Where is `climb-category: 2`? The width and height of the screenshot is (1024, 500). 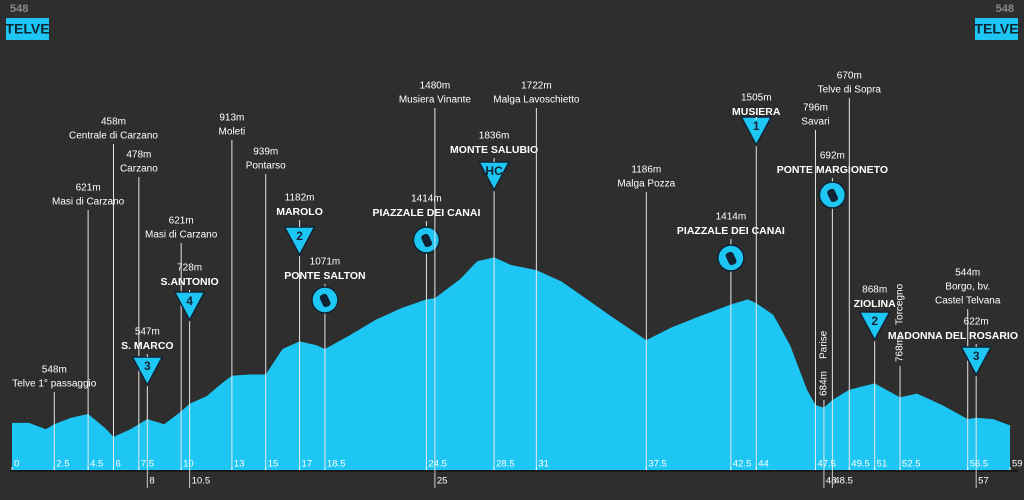 climb-category: 2 is located at coordinates (874, 321).